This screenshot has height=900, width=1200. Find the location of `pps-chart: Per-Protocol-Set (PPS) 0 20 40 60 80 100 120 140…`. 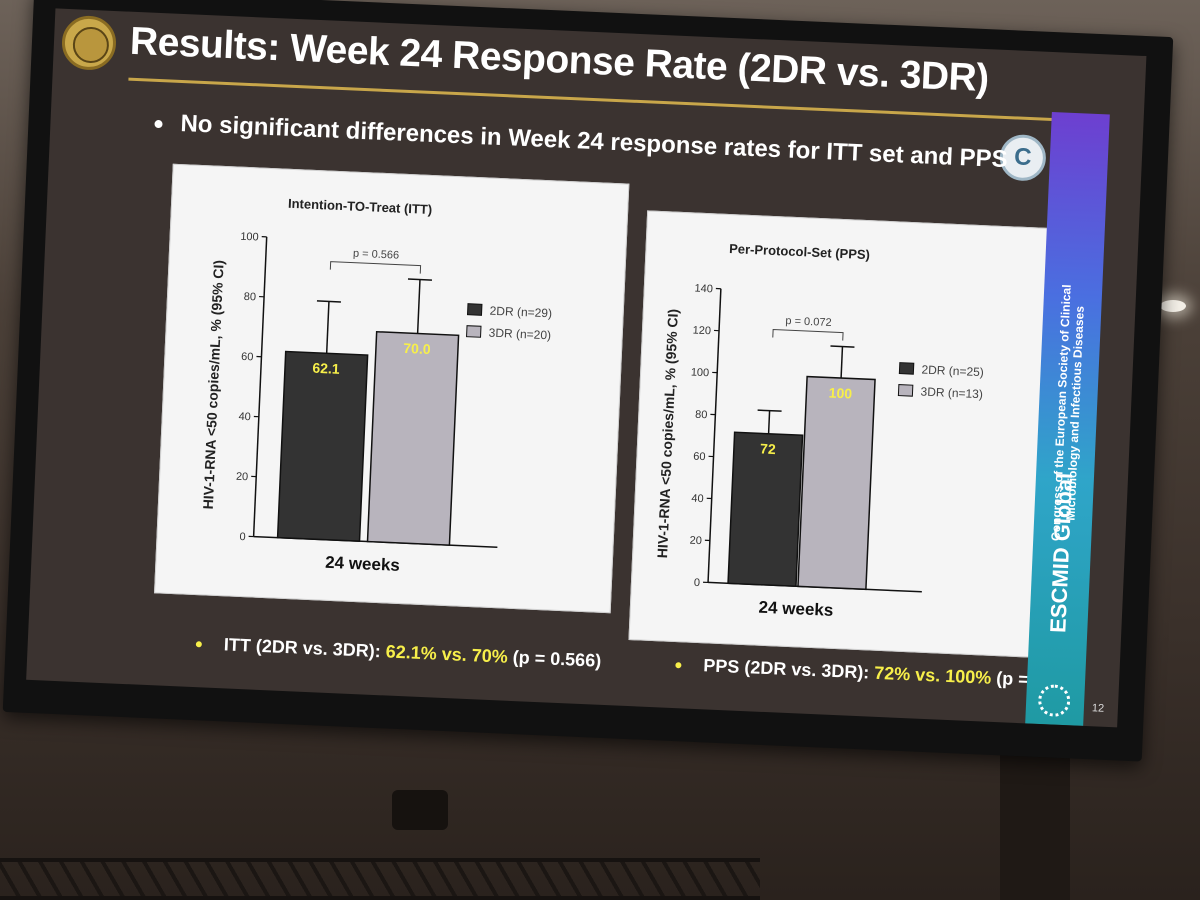

pps-chart: Per-Protocol-Set (PPS) 0 20 40 60 80 100 120 140… is located at coordinates (819, 430).